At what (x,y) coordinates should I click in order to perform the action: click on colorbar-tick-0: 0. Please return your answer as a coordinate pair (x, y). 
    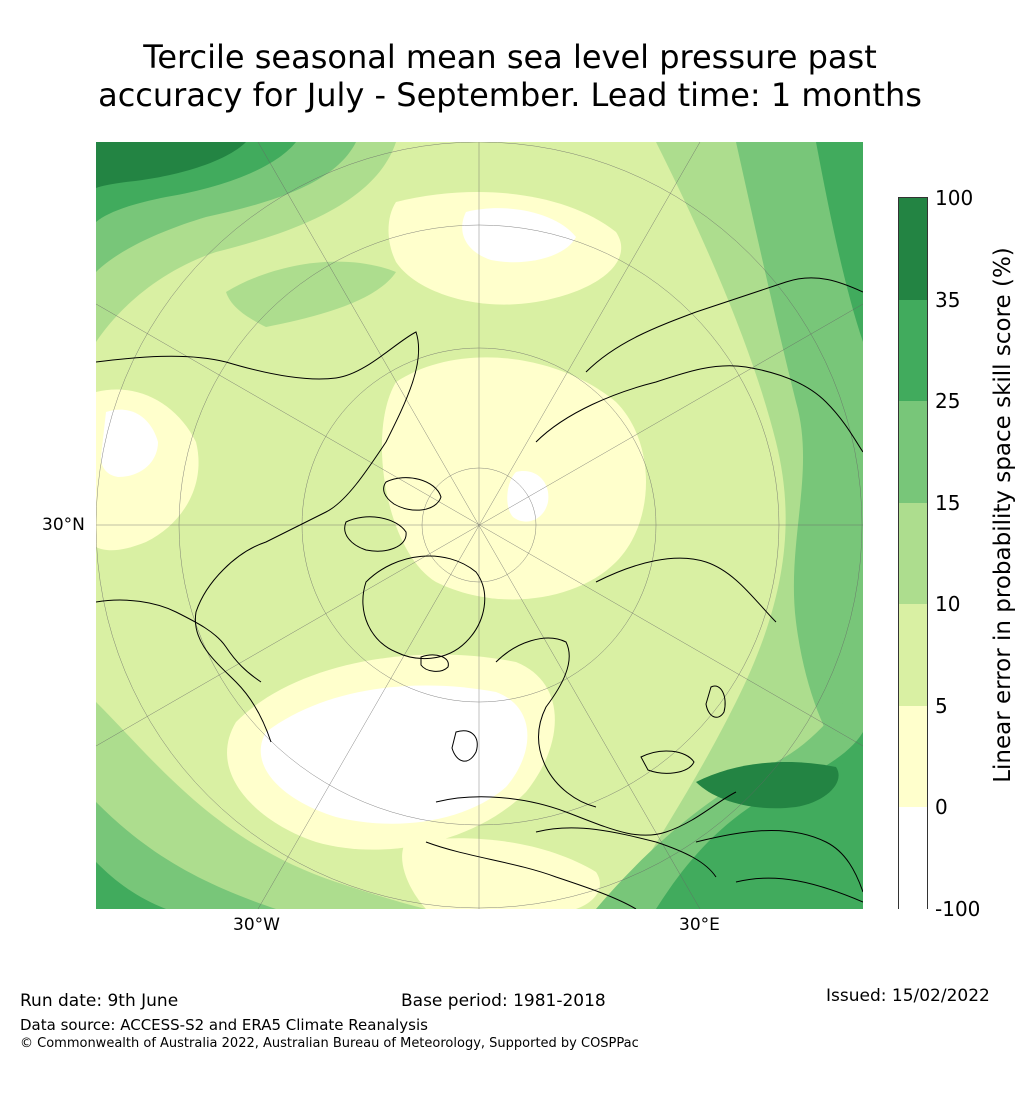
    Looking at the image, I should click on (941, 807).